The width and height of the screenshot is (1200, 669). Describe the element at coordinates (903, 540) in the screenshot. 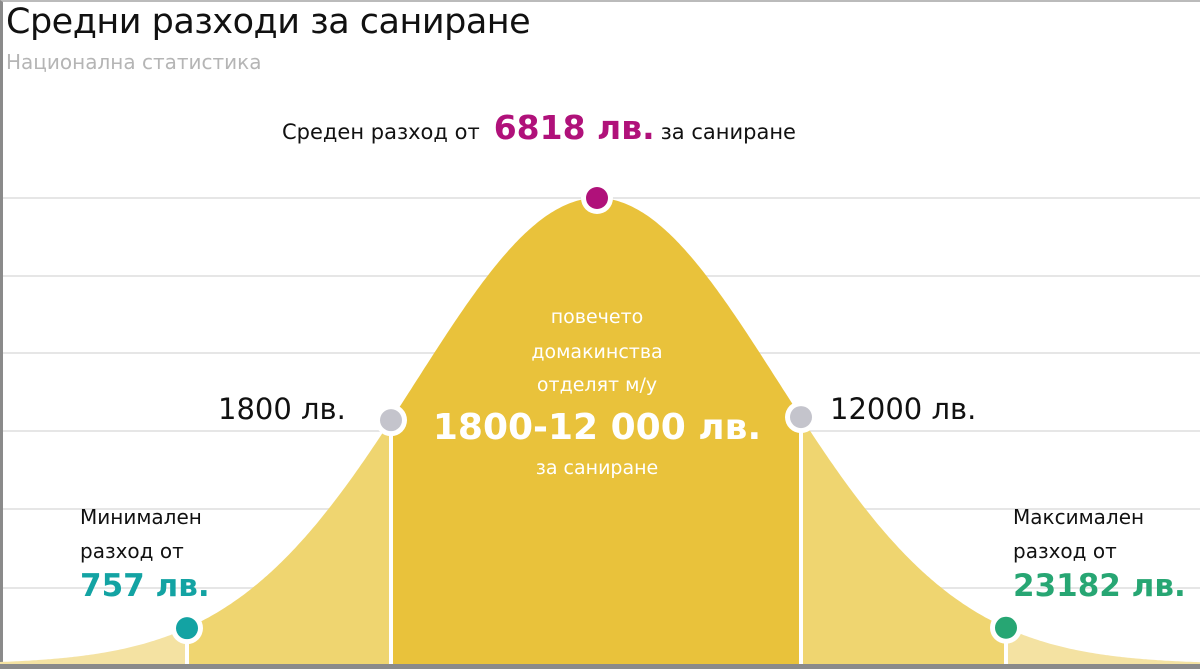

I see `right-tail` at that location.